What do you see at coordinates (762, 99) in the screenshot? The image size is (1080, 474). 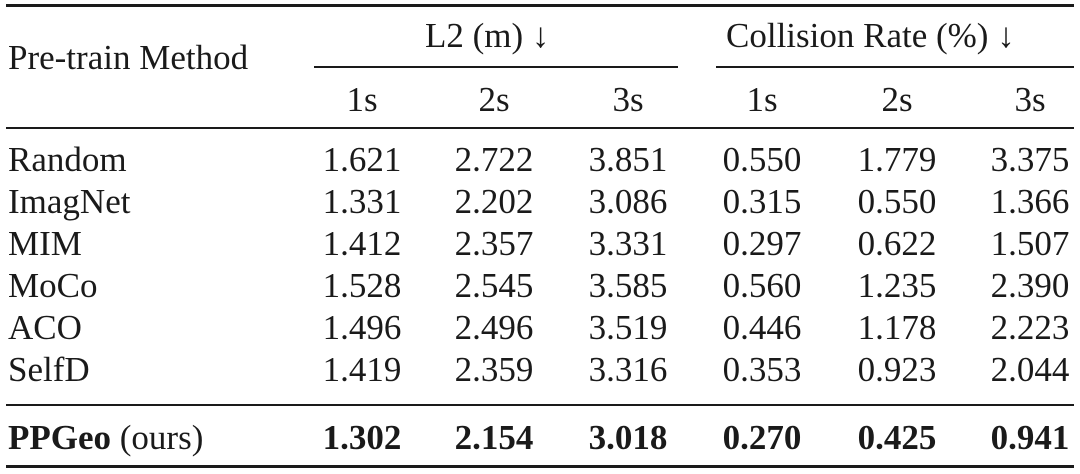 I see `header-cr-1s: 1s` at bounding box center [762, 99].